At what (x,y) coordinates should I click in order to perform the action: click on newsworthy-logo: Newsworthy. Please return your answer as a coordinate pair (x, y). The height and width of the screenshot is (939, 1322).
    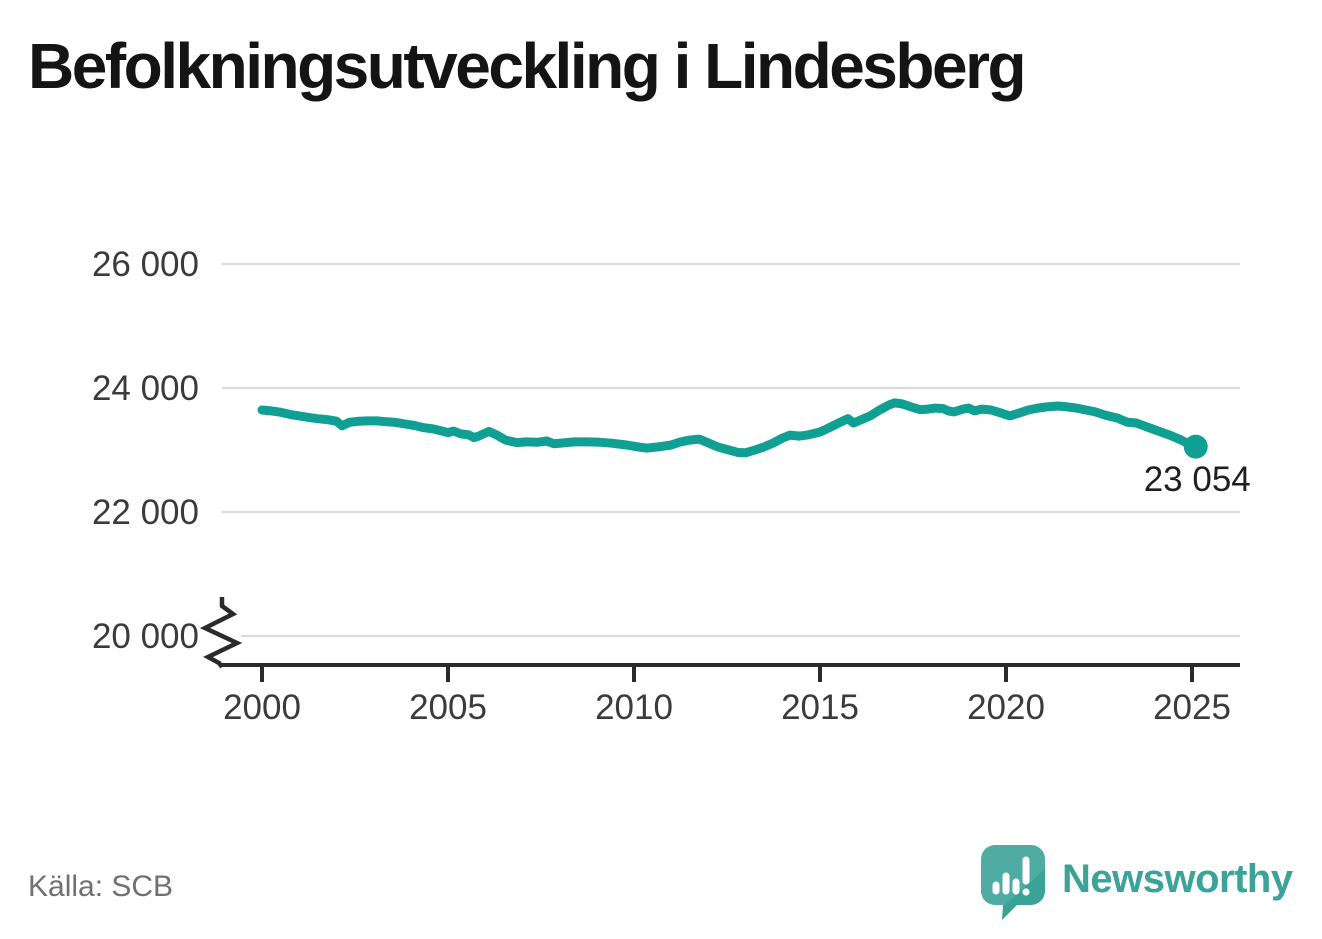
    Looking at the image, I should click on (1137, 883).